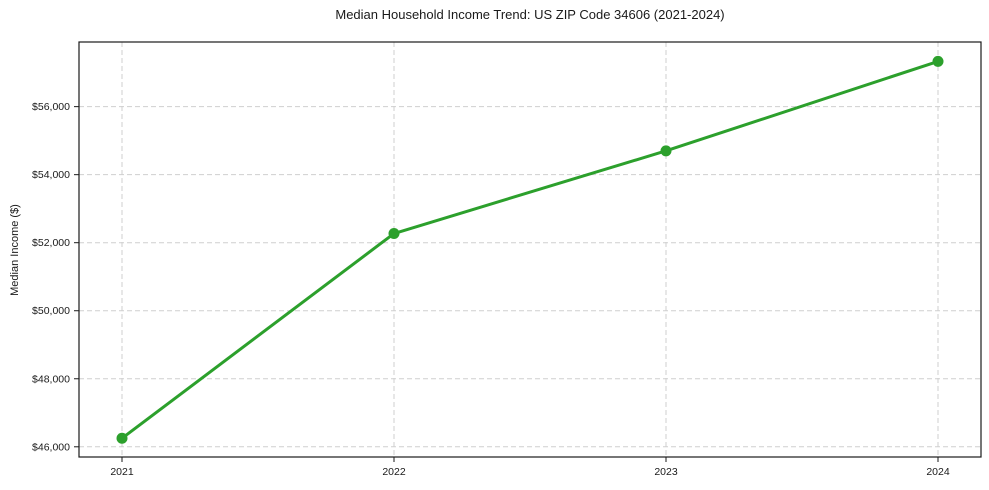 This screenshot has width=989, height=490. What do you see at coordinates (122, 472) in the screenshot?
I see `x-tick-label: 2021` at bounding box center [122, 472].